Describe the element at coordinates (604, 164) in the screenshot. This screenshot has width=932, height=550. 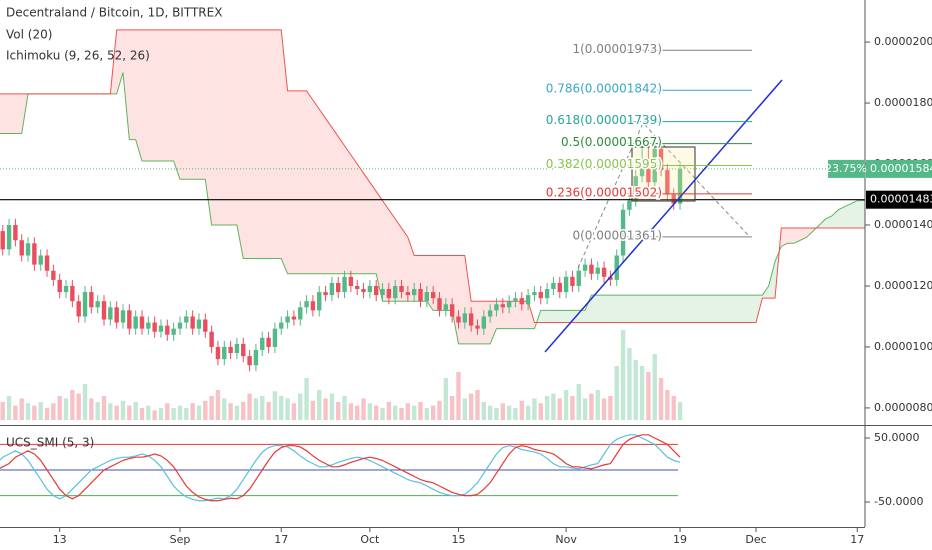
I see `fib-label: 0.382(0.00001595)` at that location.